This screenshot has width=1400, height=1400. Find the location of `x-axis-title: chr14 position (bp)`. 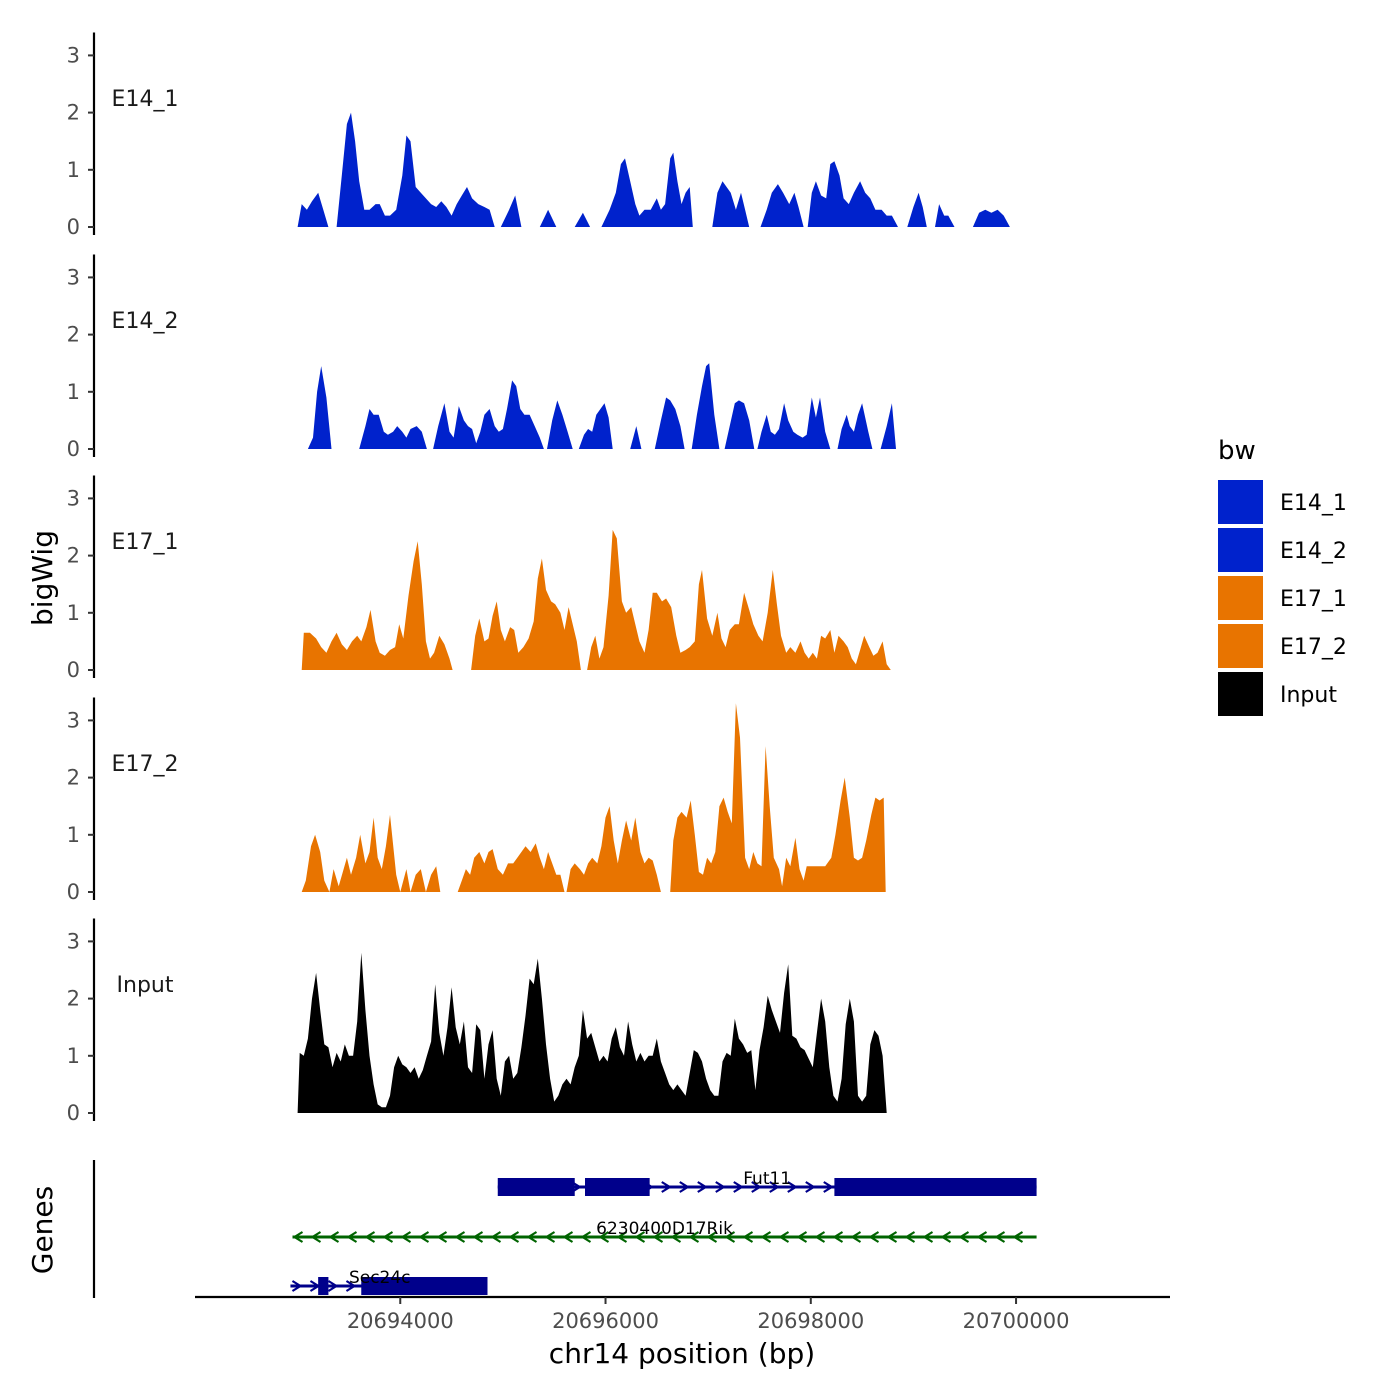

x-axis-title: chr14 position (bp) is located at coordinates (682, 1353).